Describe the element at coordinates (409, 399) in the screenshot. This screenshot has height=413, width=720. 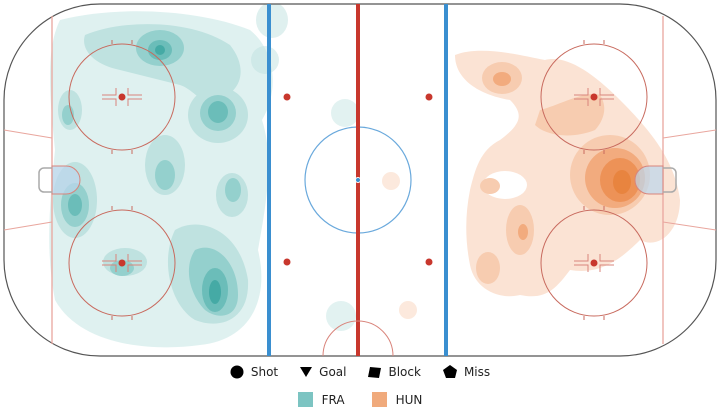
I see `legend-label: HUN` at that location.